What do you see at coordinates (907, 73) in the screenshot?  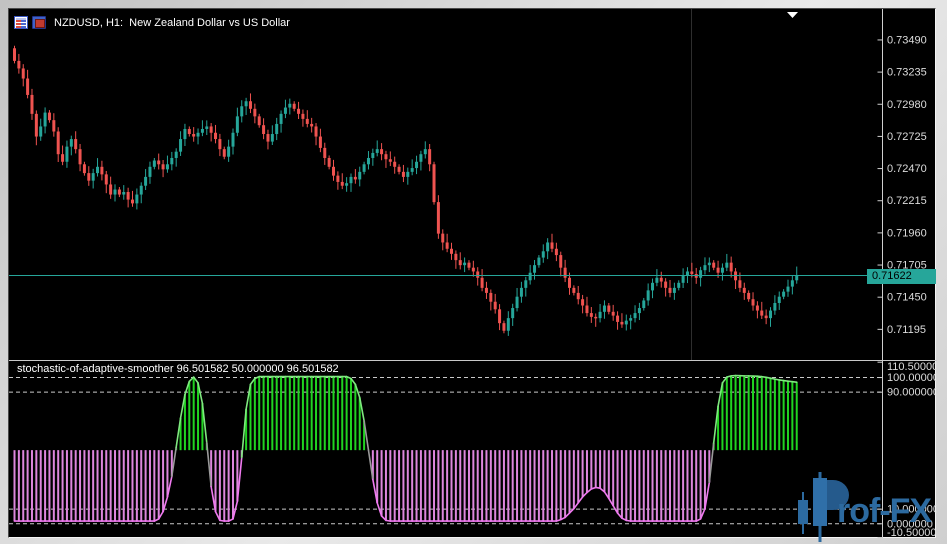 I see `price-axis-label: 0.73235` at bounding box center [907, 73].